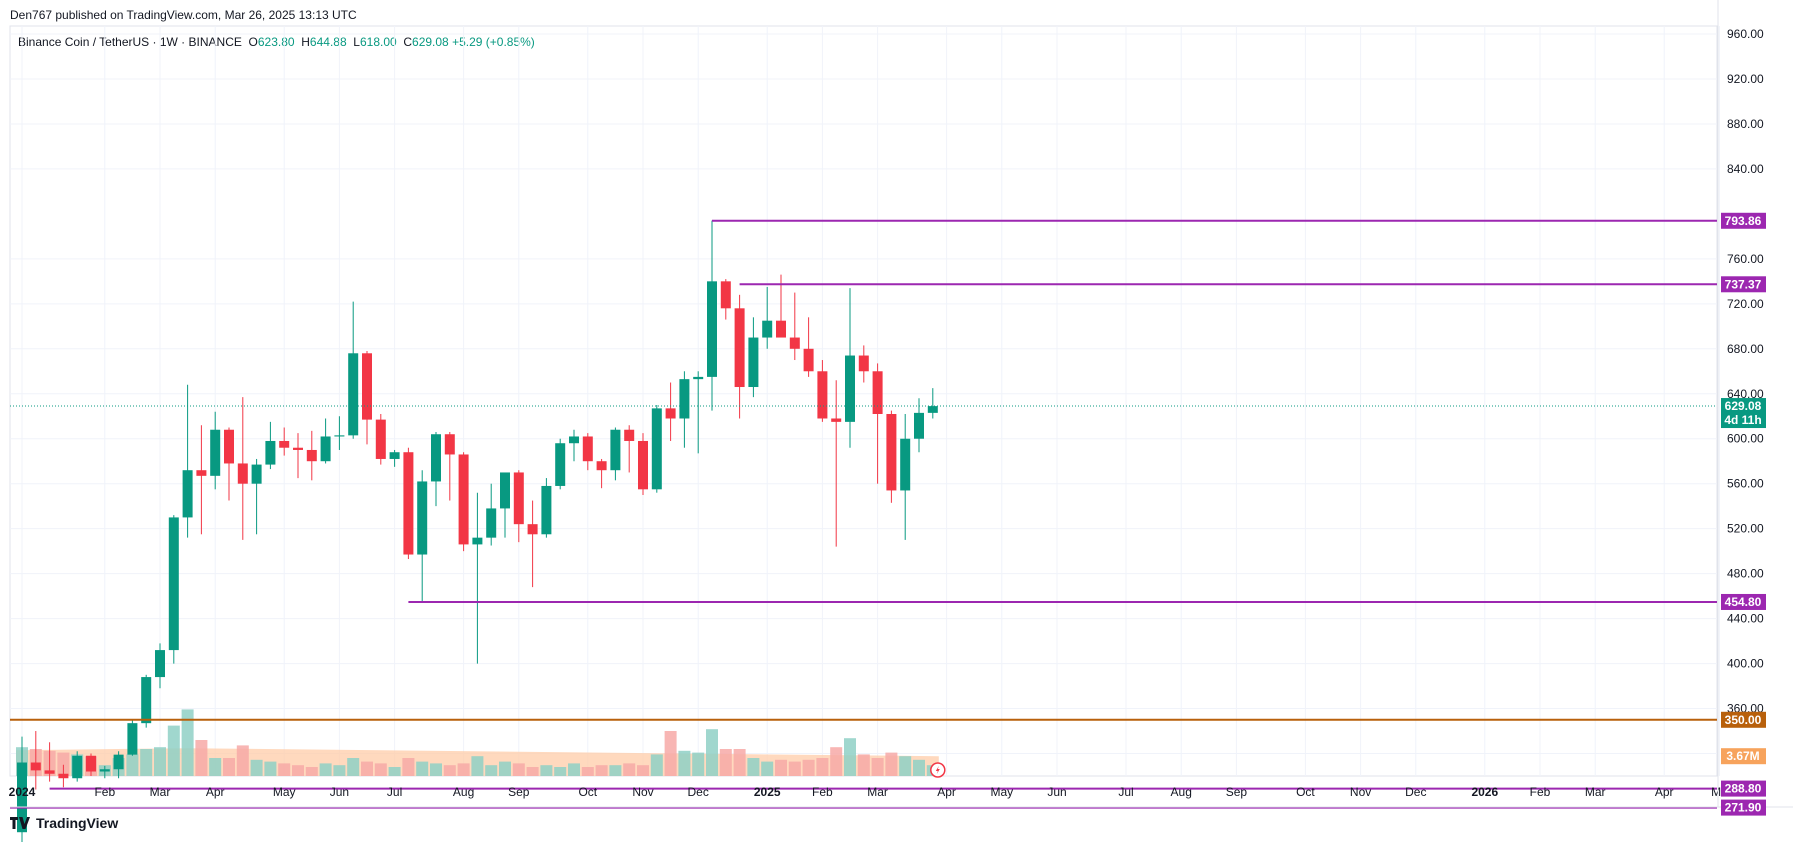 The height and width of the screenshot is (842, 1793). Describe the element at coordinates (253, 42) in the screenshot. I see `open-label: O` at that location.